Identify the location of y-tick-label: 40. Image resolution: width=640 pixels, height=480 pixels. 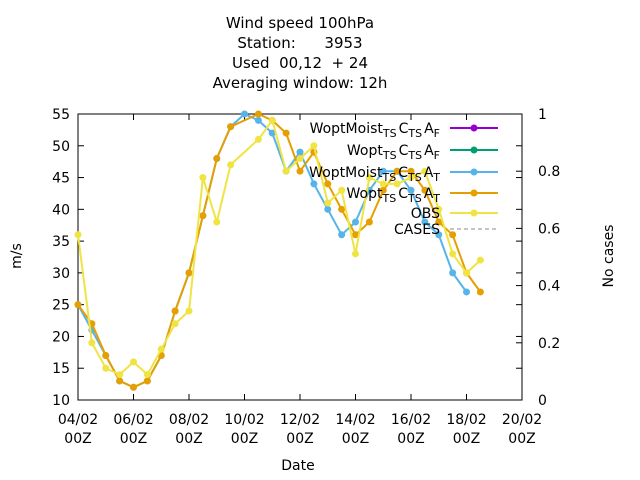
(61, 210).